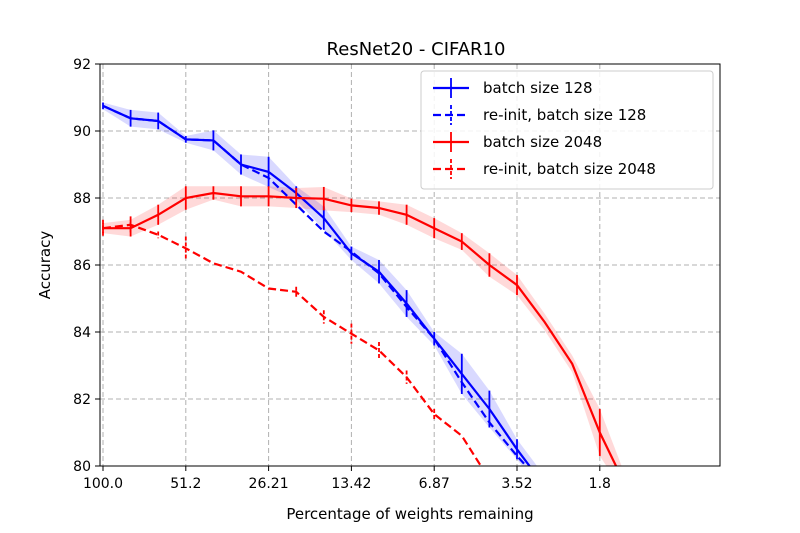 The height and width of the screenshot is (533, 800). I want to click on y-axis-label: Accuracy, so click(45, 265).